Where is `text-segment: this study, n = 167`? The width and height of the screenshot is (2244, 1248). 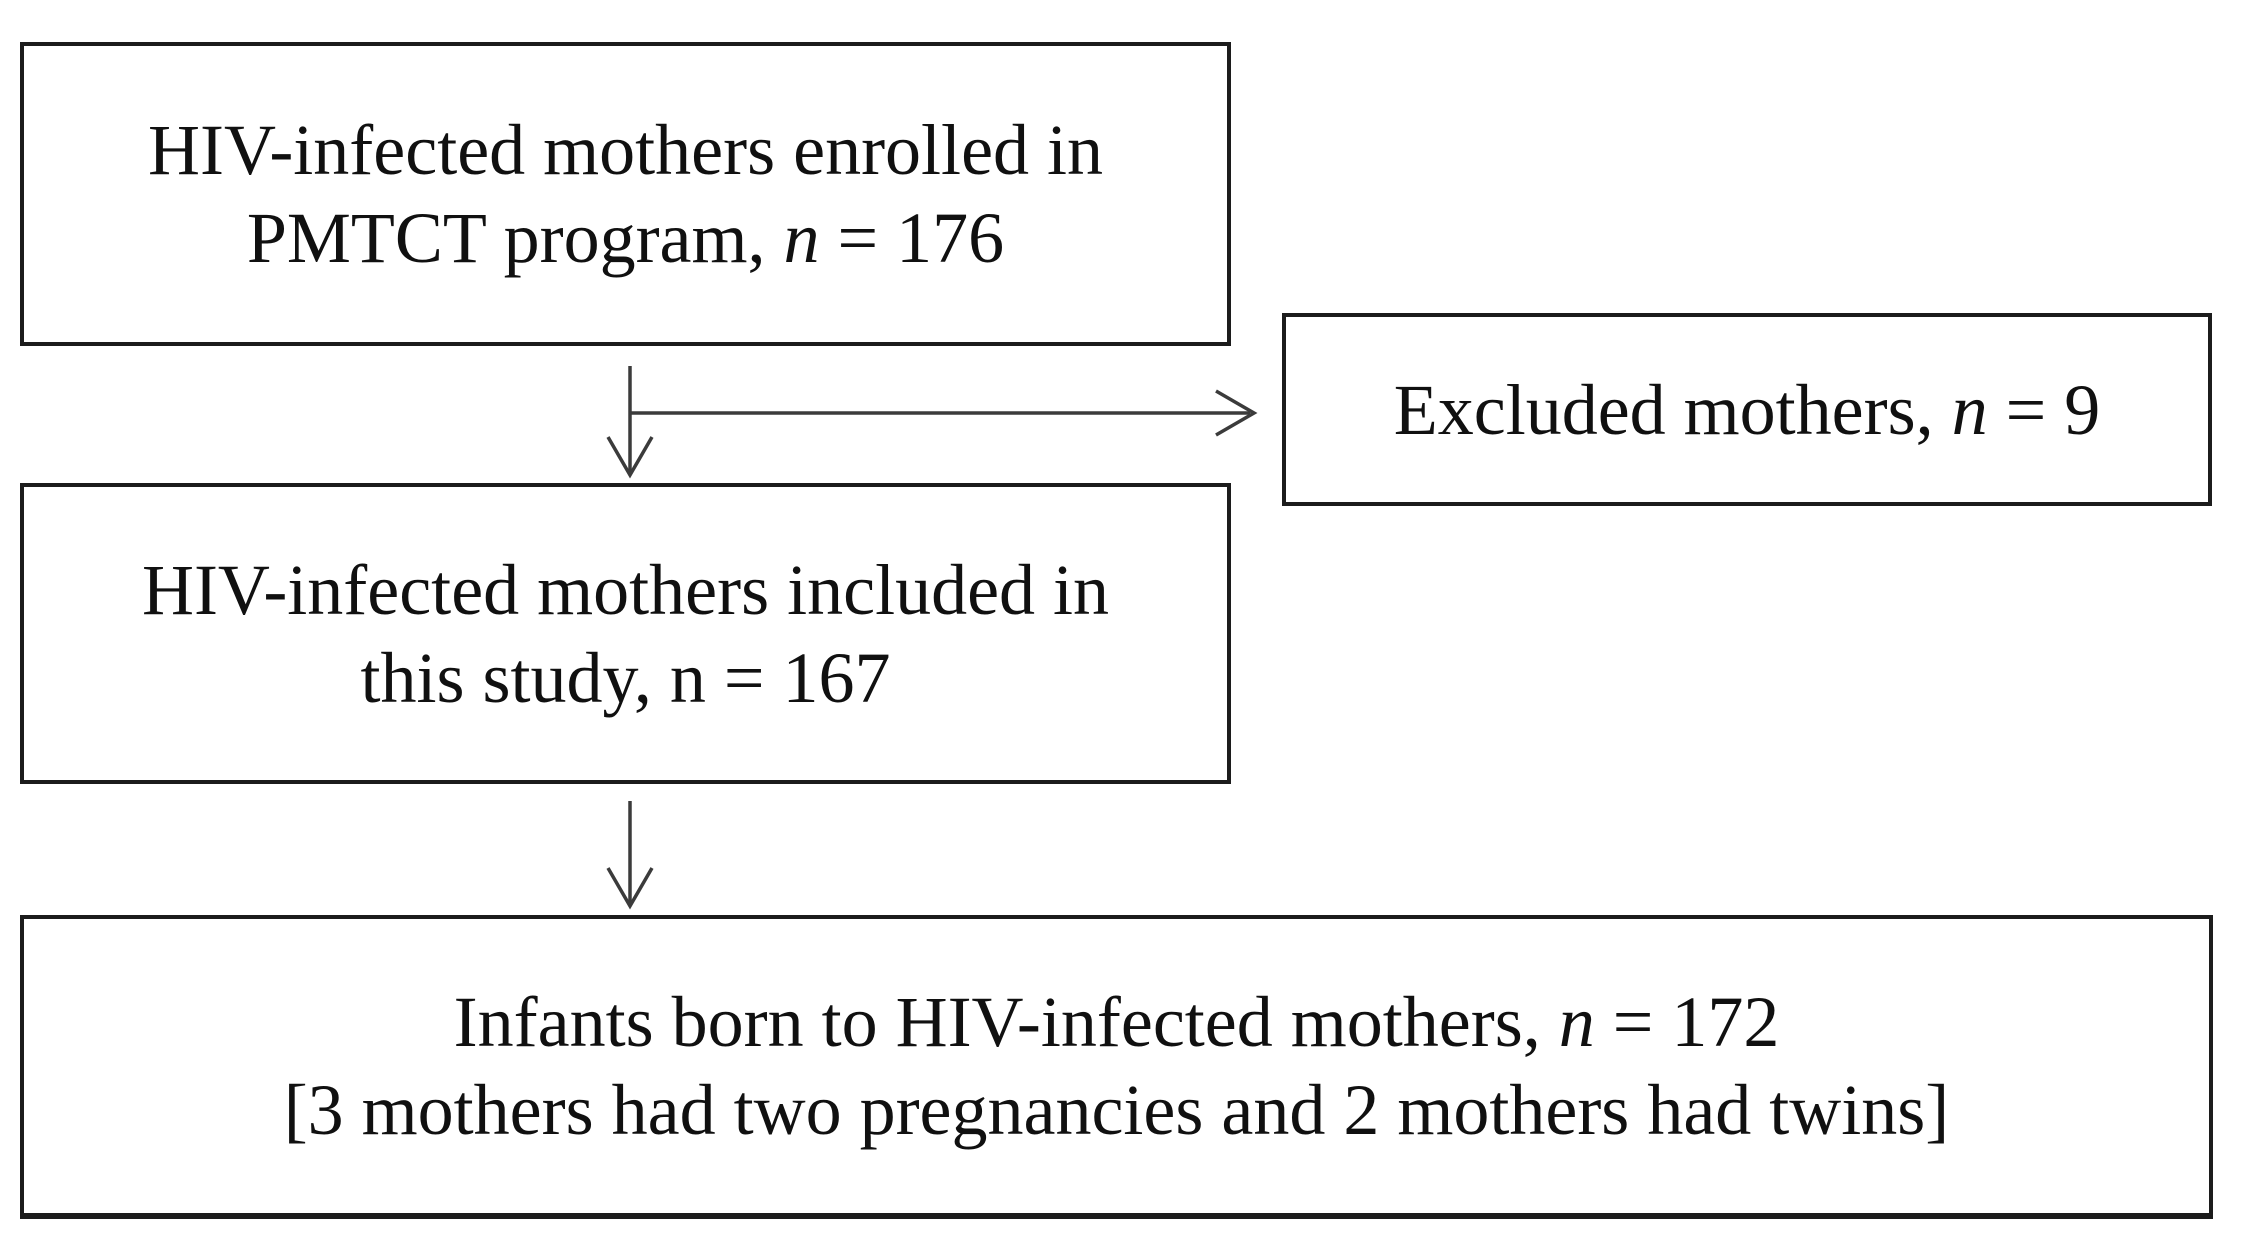
text-segment: this study, n = 167 is located at coordinates (625, 677).